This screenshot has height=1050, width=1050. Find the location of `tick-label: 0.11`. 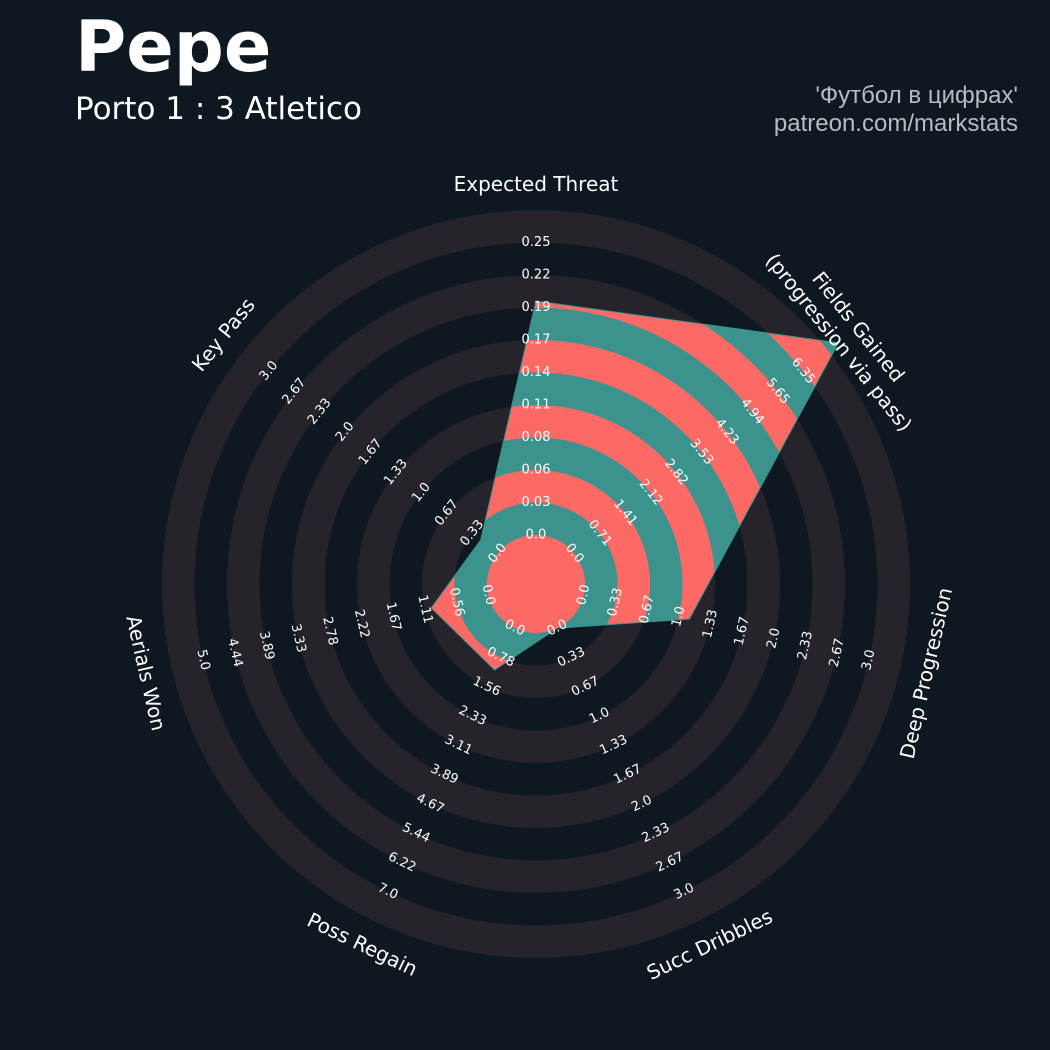

tick-label: 0.11 is located at coordinates (536, 405).